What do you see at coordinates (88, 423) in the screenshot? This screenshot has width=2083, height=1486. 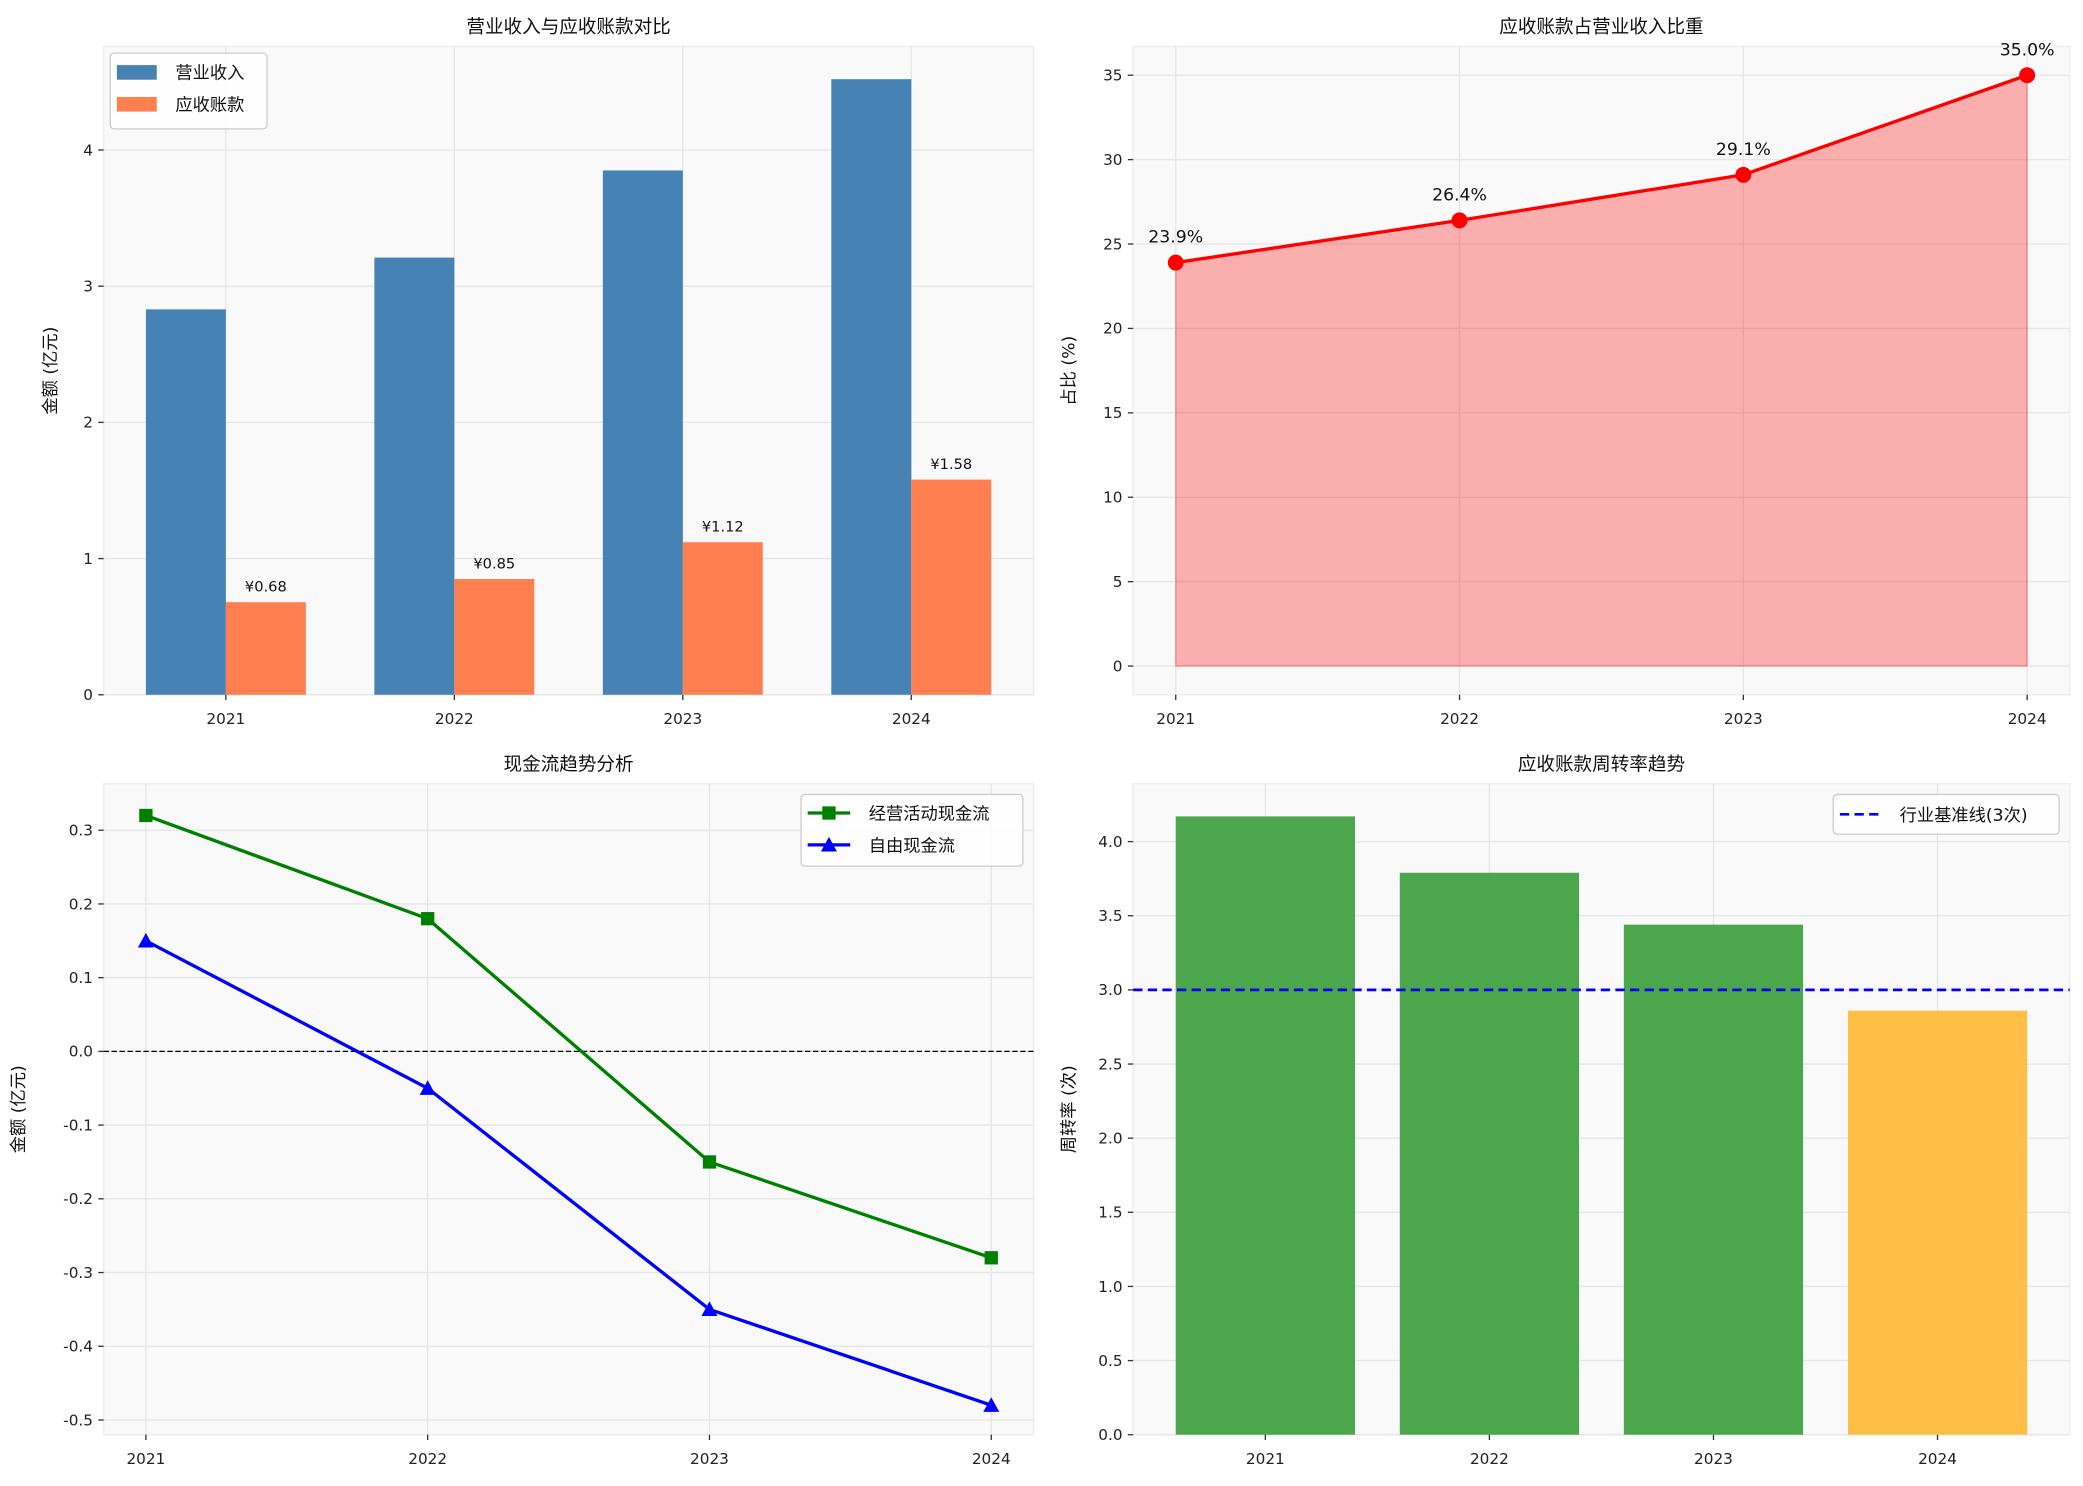 I see `y-tick-label: 2` at bounding box center [88, 423].